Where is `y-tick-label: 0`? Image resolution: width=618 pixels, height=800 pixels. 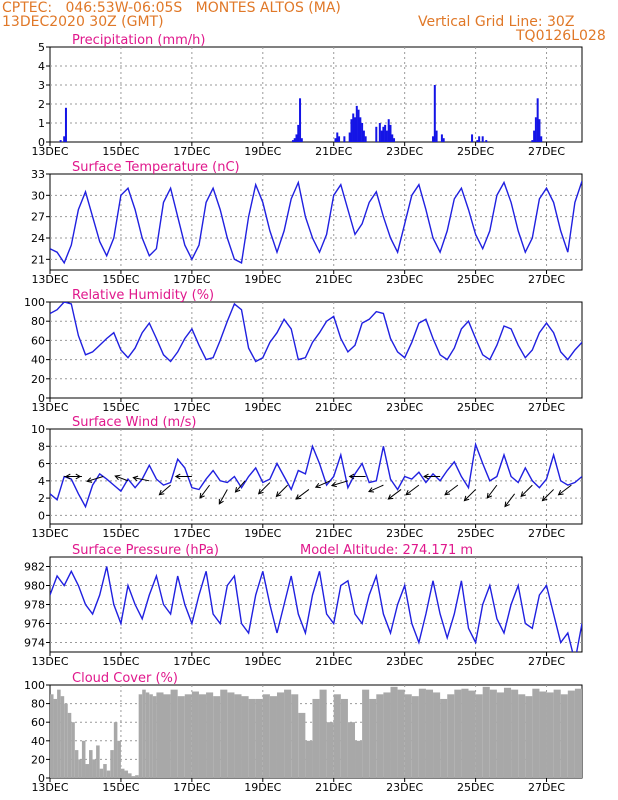 y-tick-label: 0 is located at coordinates (41, 142).